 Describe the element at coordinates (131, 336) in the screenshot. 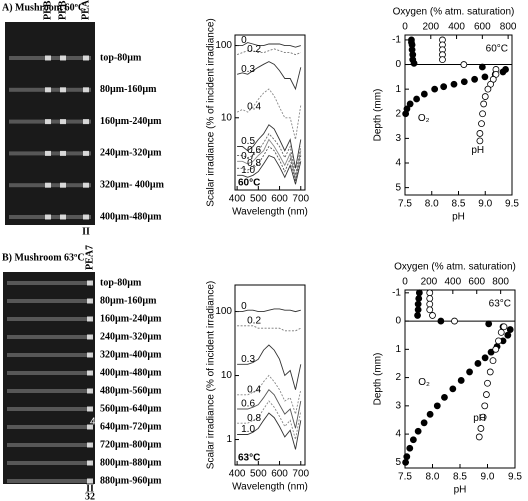

I see `row-label: 240µm-320µm` at that location.